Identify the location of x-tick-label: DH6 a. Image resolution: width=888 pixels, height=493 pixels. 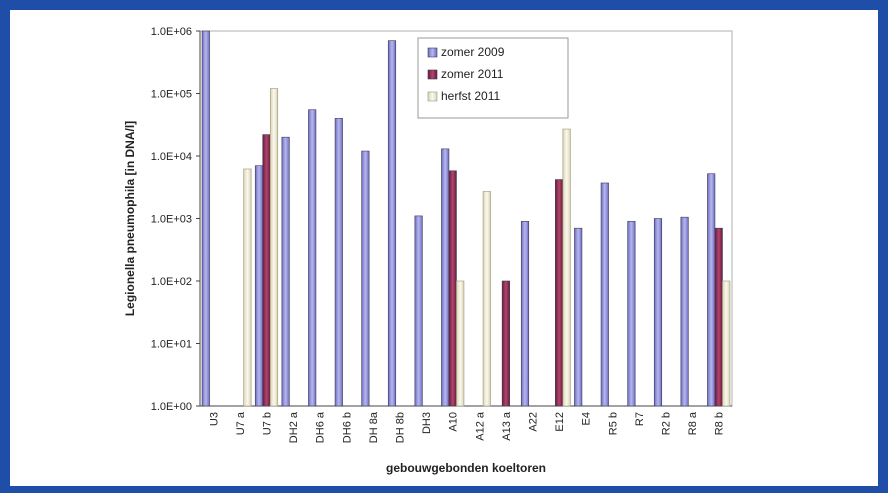
(321, 427).